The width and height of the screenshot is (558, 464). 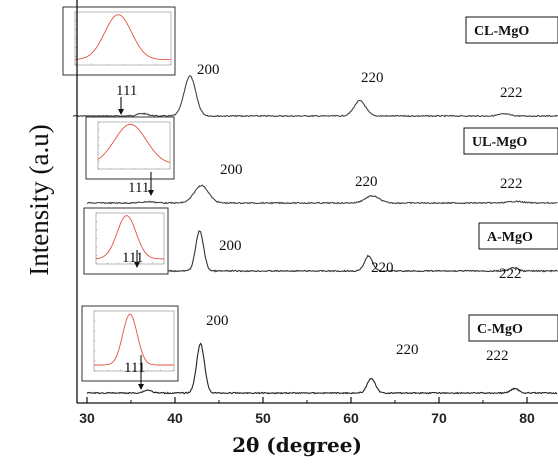 What do you see at coordinates (439, 418) in the screenshot?
I see `x-tick-label: 70` at bounding box center [439, 418].